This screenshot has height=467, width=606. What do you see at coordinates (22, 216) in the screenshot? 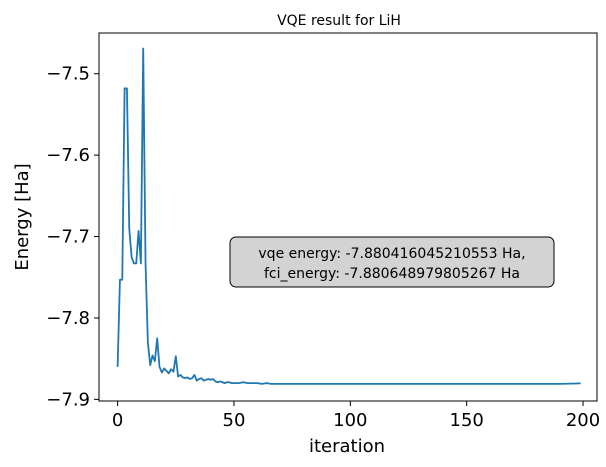
I see `y-axis-label: Energy [Ha]` at bounding box center [22, 216].